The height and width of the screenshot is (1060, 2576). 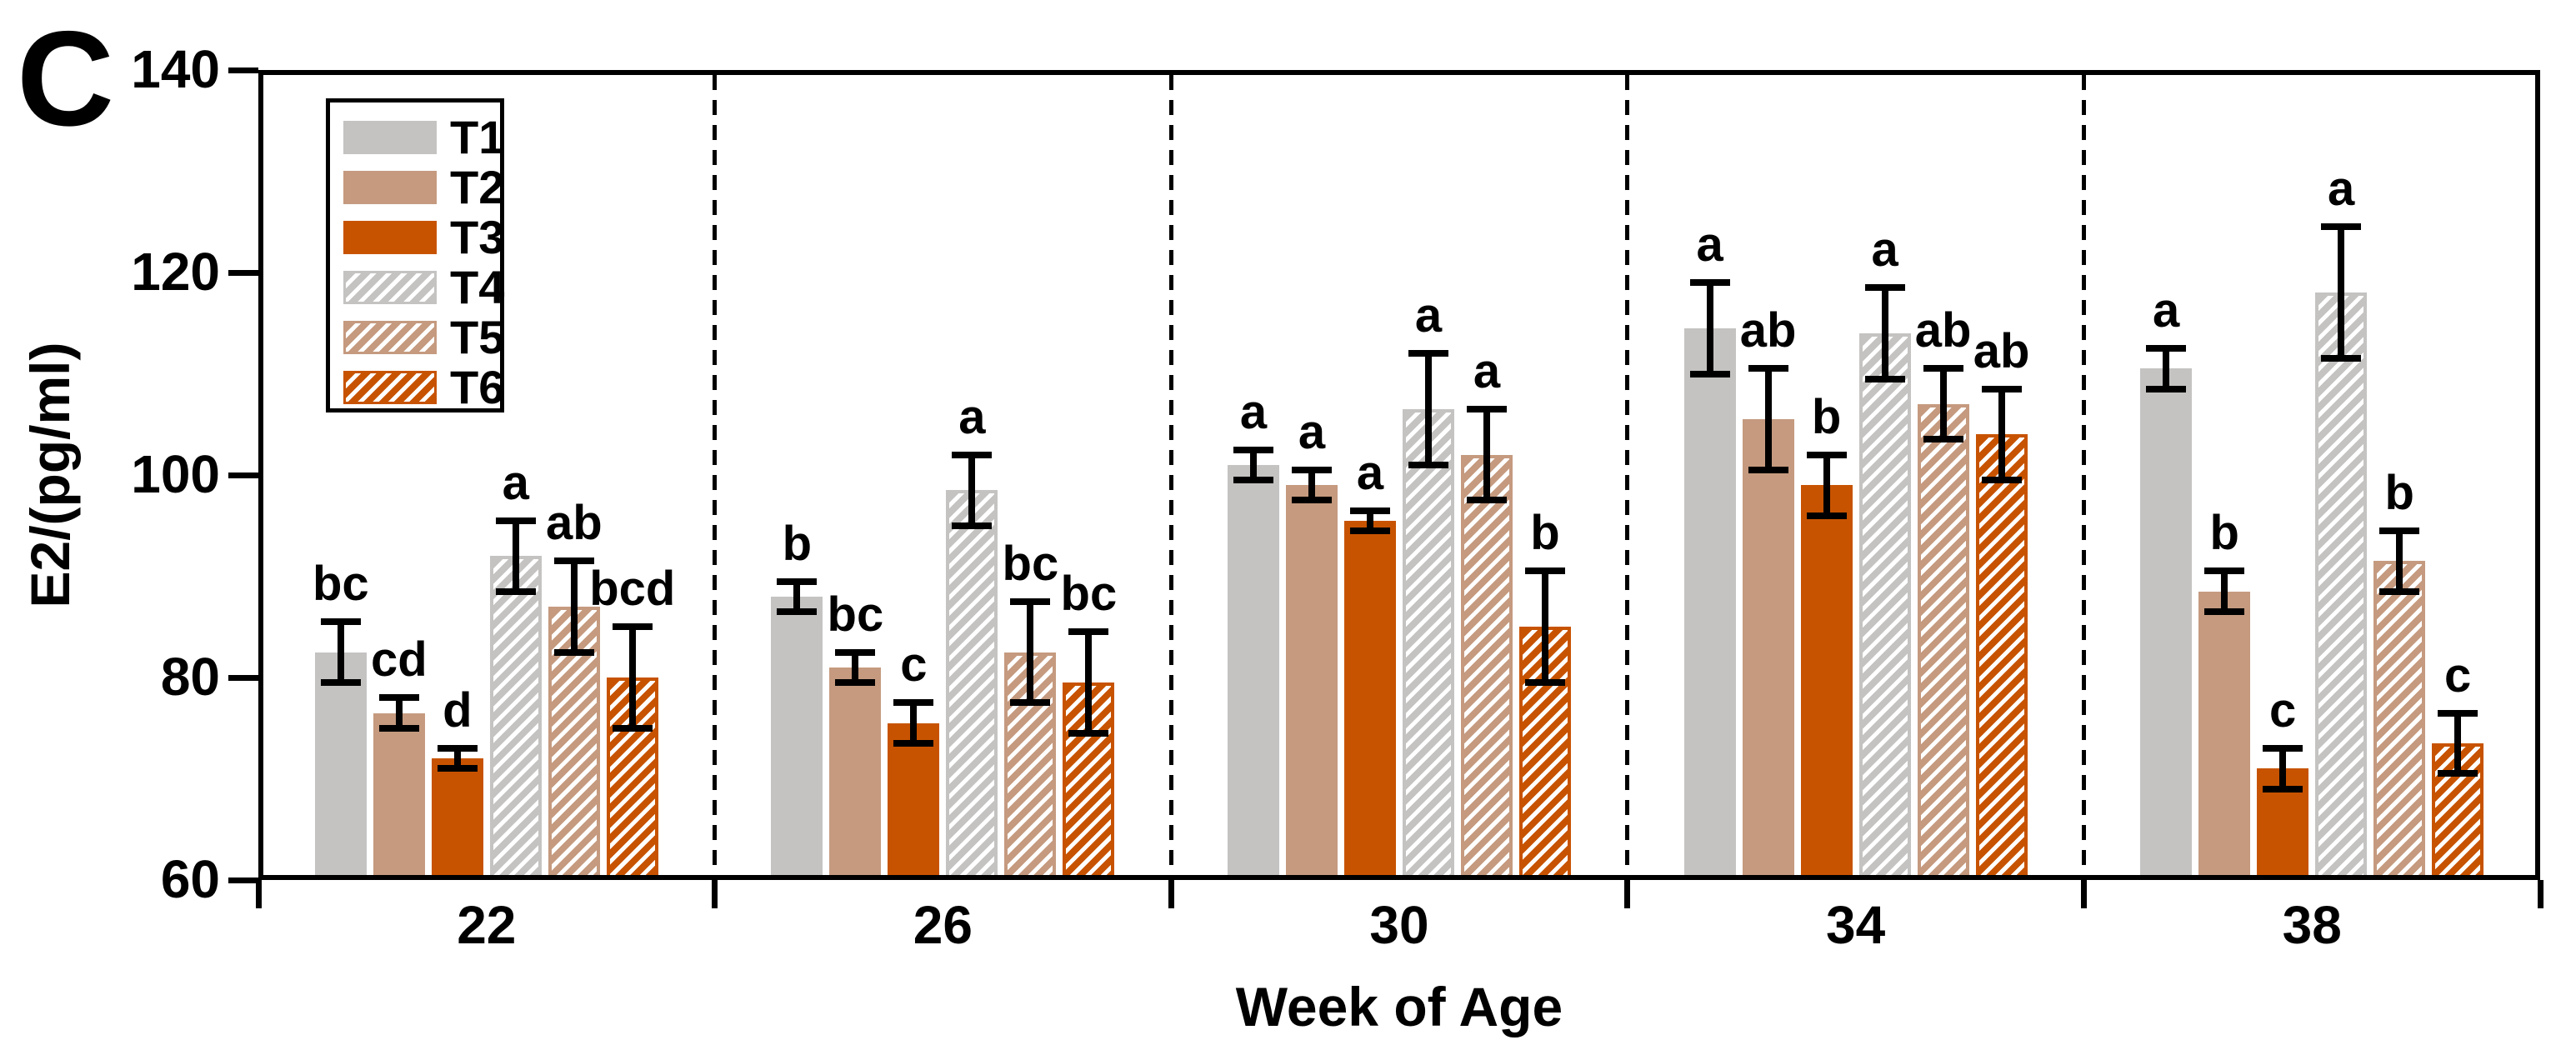 I want to click on x-tick-label-26: 26, so click(x=943, y=925).